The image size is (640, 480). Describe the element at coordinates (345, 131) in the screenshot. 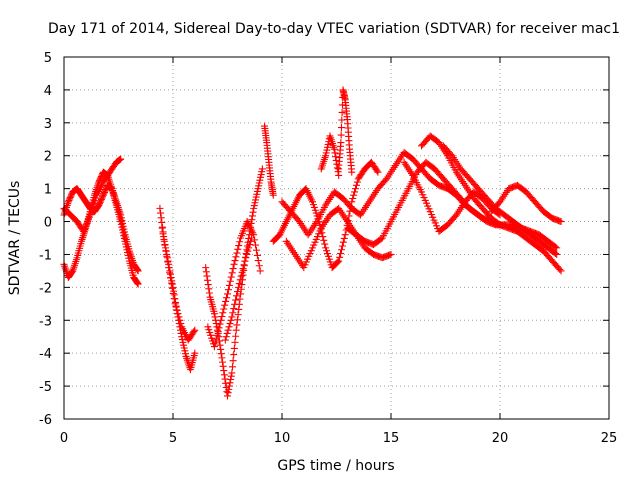

I see `series-t18` at that location.